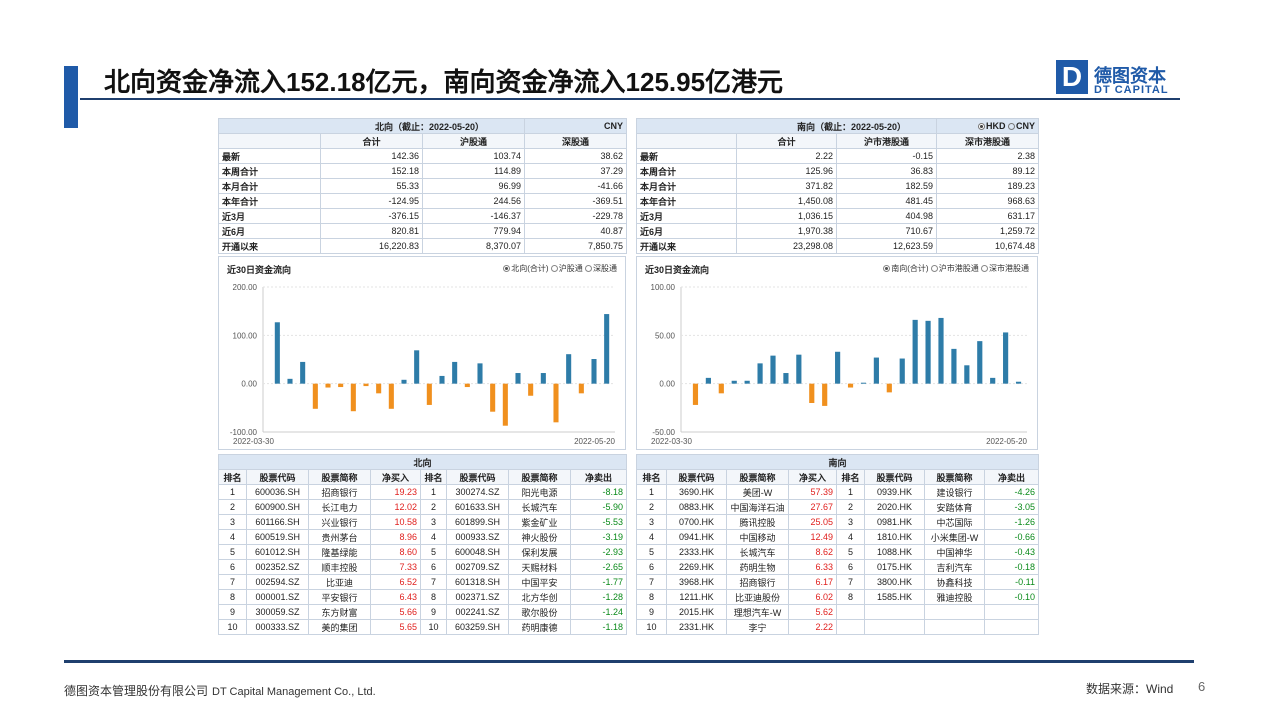  What do you see at coordinates (838, 582) in the screenshot?
I see `table-row: 7 3968.HK 招商银行 6.17 7 3800.HK 协鑫科技 -0.11` at bounding box center [838, 582].